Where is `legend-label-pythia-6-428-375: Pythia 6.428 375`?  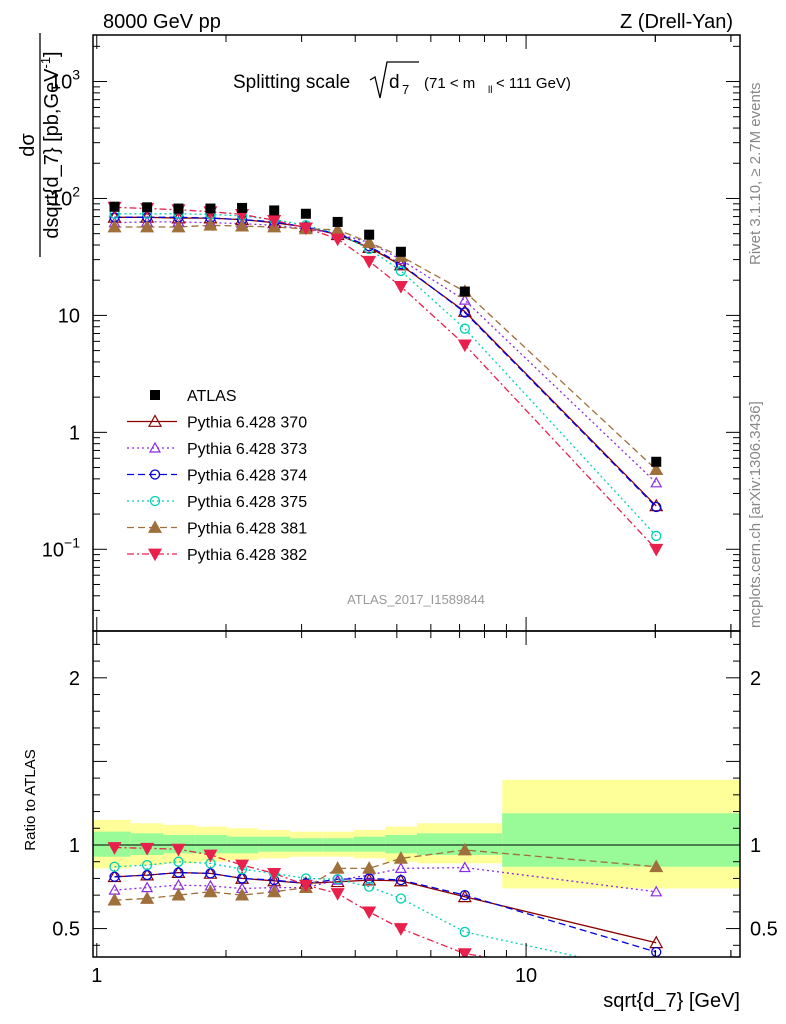 legend-label-pythia-6-428-375: Pythia 6.428 375 is located at coordinates (247, 502).